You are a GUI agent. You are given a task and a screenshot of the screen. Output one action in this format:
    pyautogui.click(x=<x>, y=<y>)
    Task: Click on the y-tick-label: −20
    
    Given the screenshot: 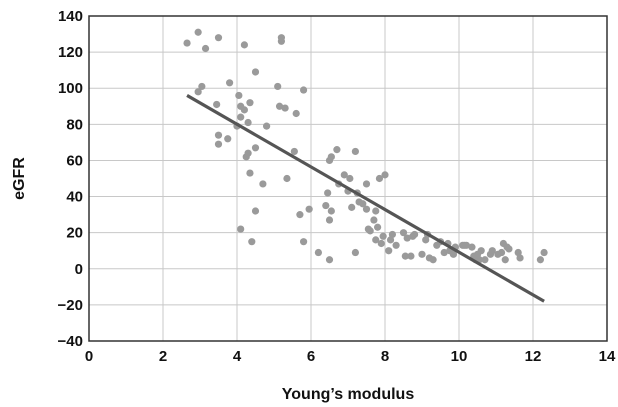 What is the action you would take?
    pyautogui.click(x=70, y=305)
    